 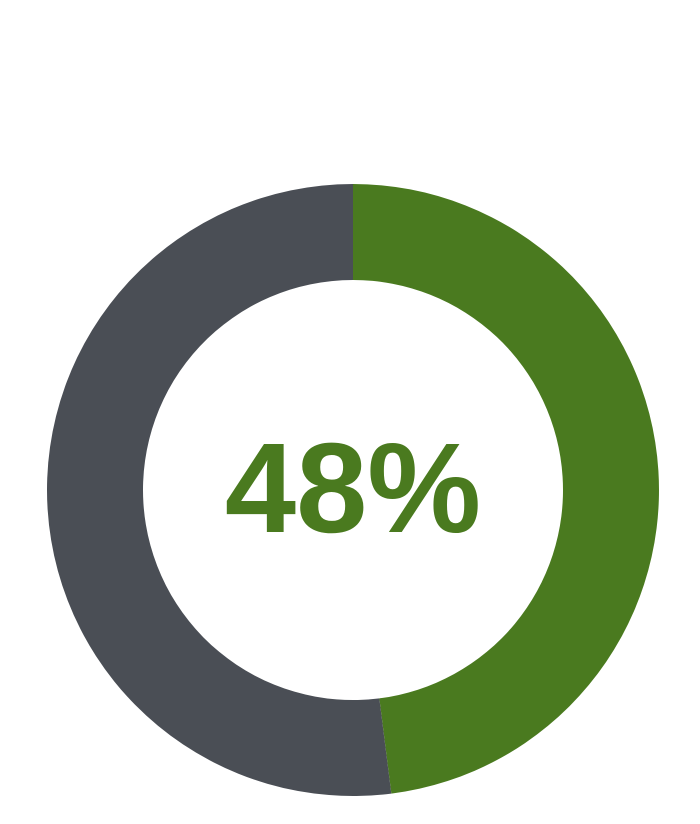 I want to click on data-label: 48%, so click(x=353, y=488).